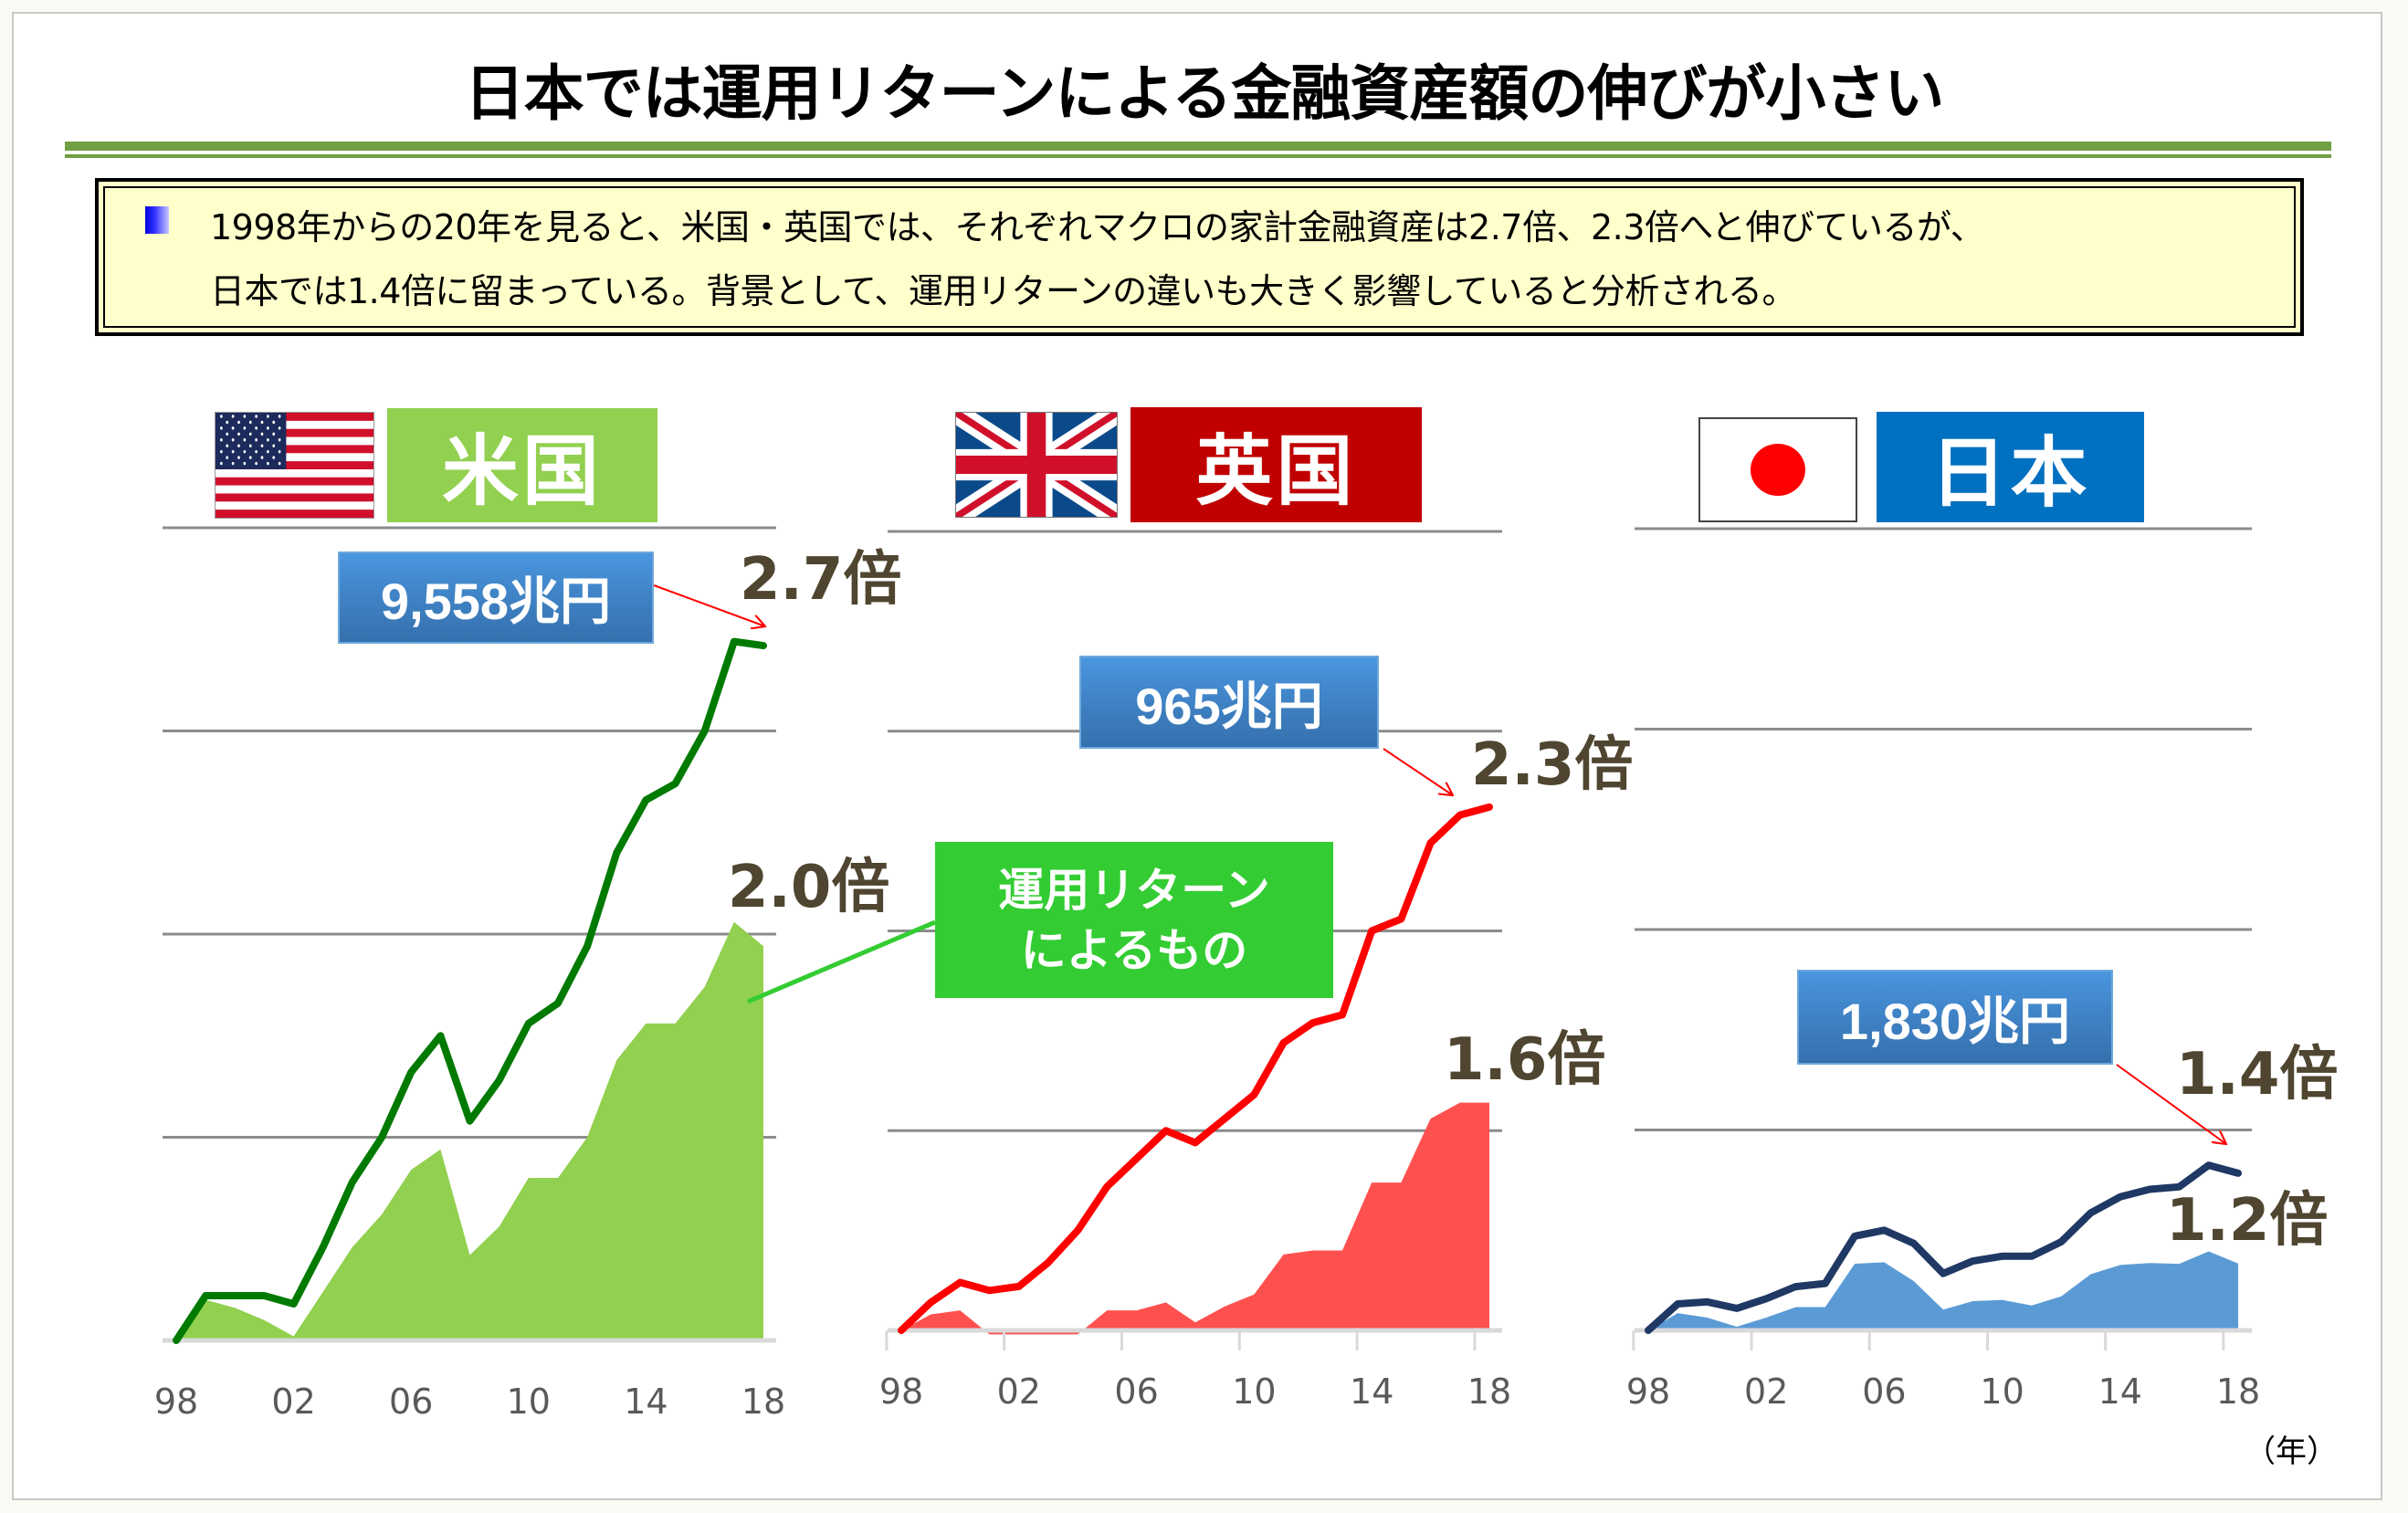  Describe the element at coordinates (176, 1402) in the screenshot. I see `us-x-tick-label: 98` at that location.